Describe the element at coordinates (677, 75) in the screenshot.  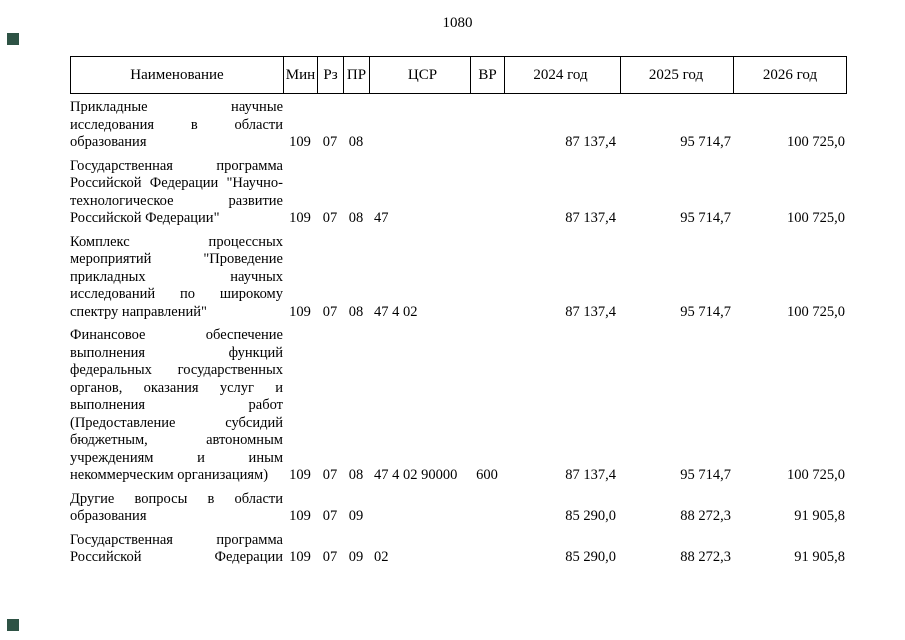
I see `column-header-y25: 2025 год` at that location.